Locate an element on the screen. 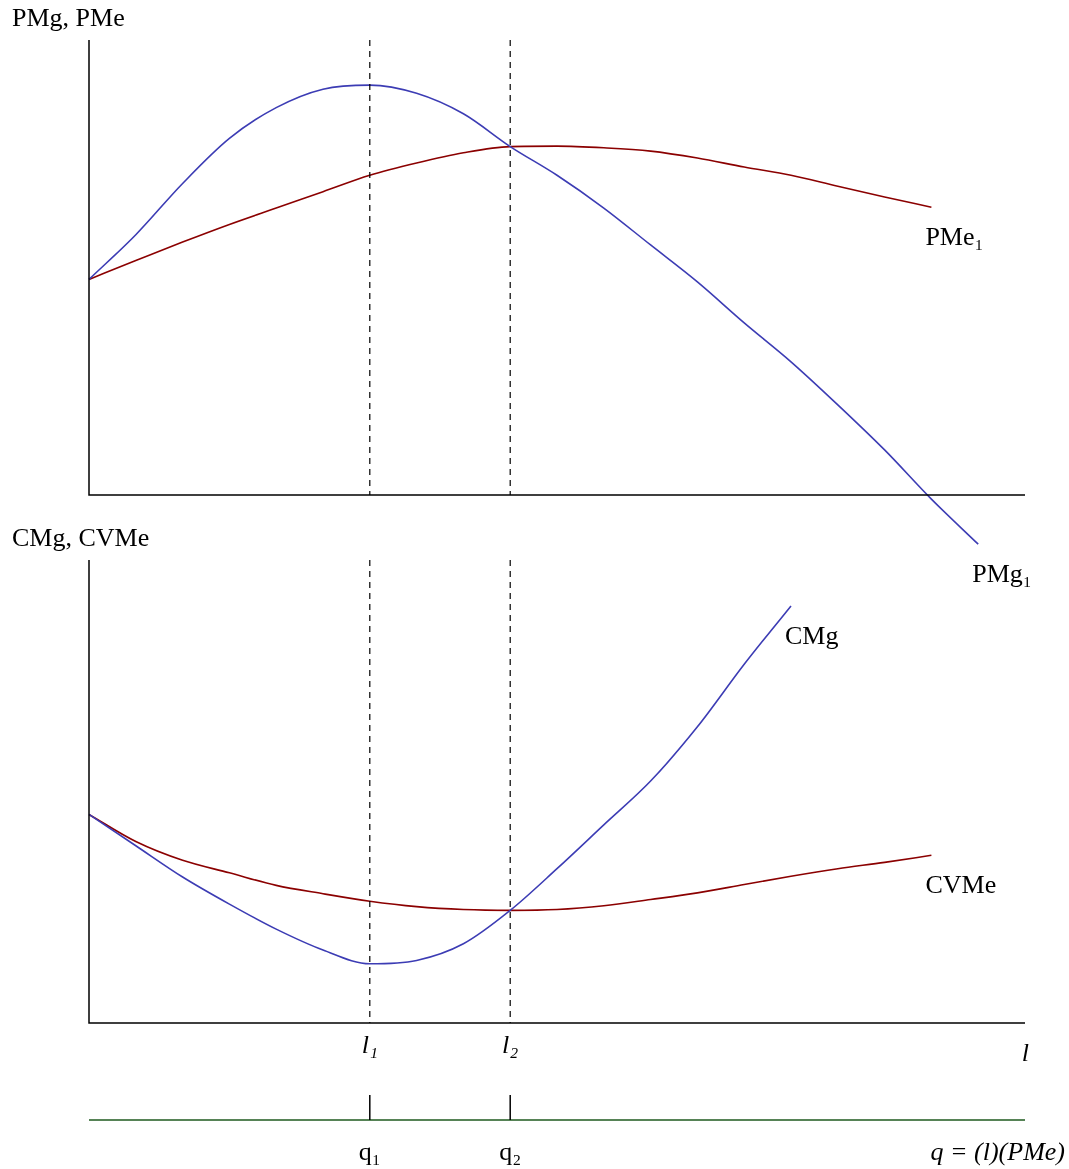  x-axis-title: l is located at coordinates (1025, 1052).